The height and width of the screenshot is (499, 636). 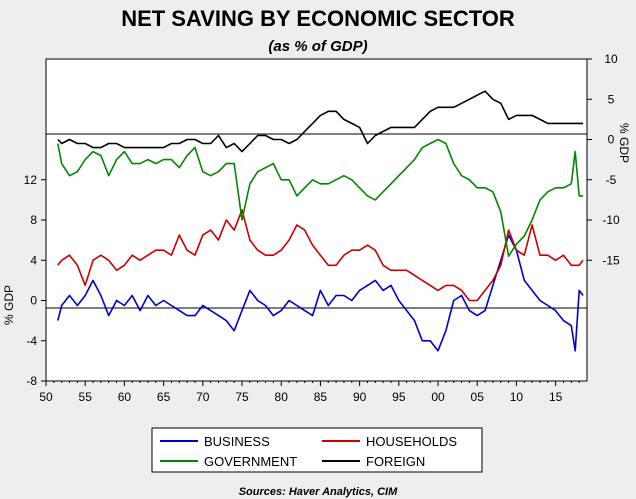 I want to click on x-tick-label: 95, so click(x=399, y=397).